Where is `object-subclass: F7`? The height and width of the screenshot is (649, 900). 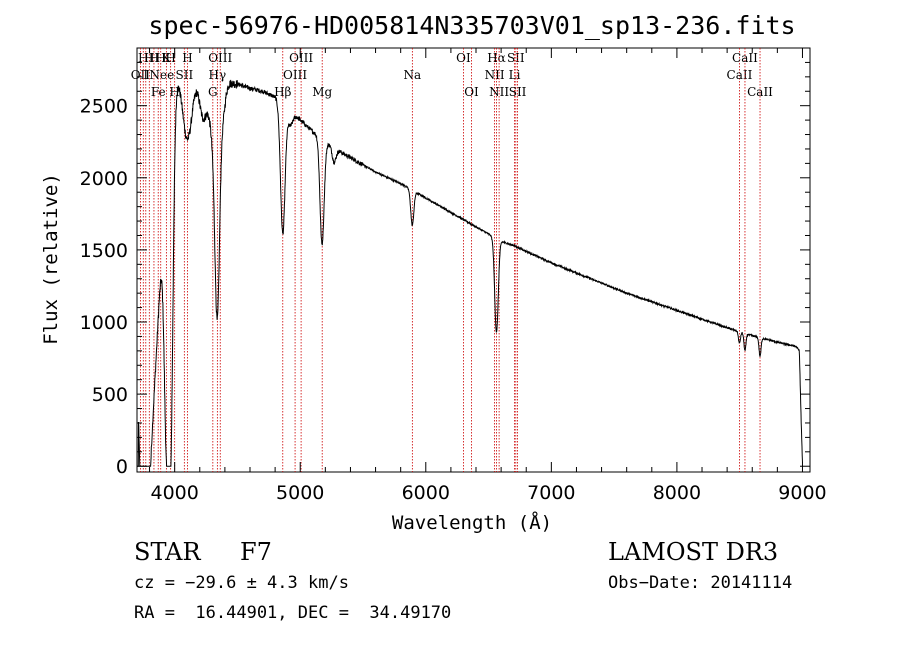 object-subclass: F7 is located at coordinates (256, 552).